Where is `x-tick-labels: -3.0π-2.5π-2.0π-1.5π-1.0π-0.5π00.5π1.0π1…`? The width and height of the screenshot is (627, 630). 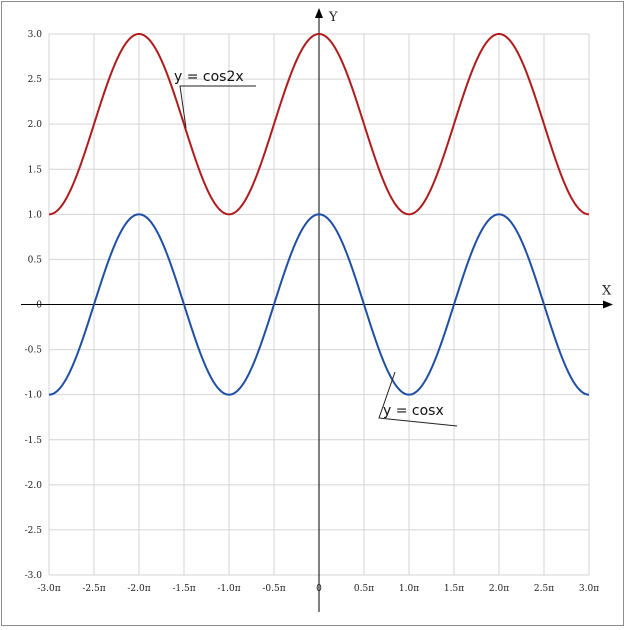
x-tick-labels: -3.0π-2.5π-2.0π-1.5π-1.0π-0.5π00.5π1.0π1… is located at coordinates (318, 589).